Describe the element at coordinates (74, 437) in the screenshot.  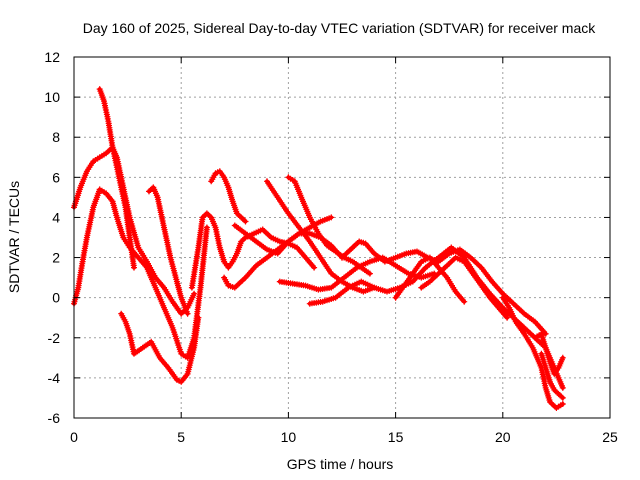
I see `x-tick-label: 0` at that location.